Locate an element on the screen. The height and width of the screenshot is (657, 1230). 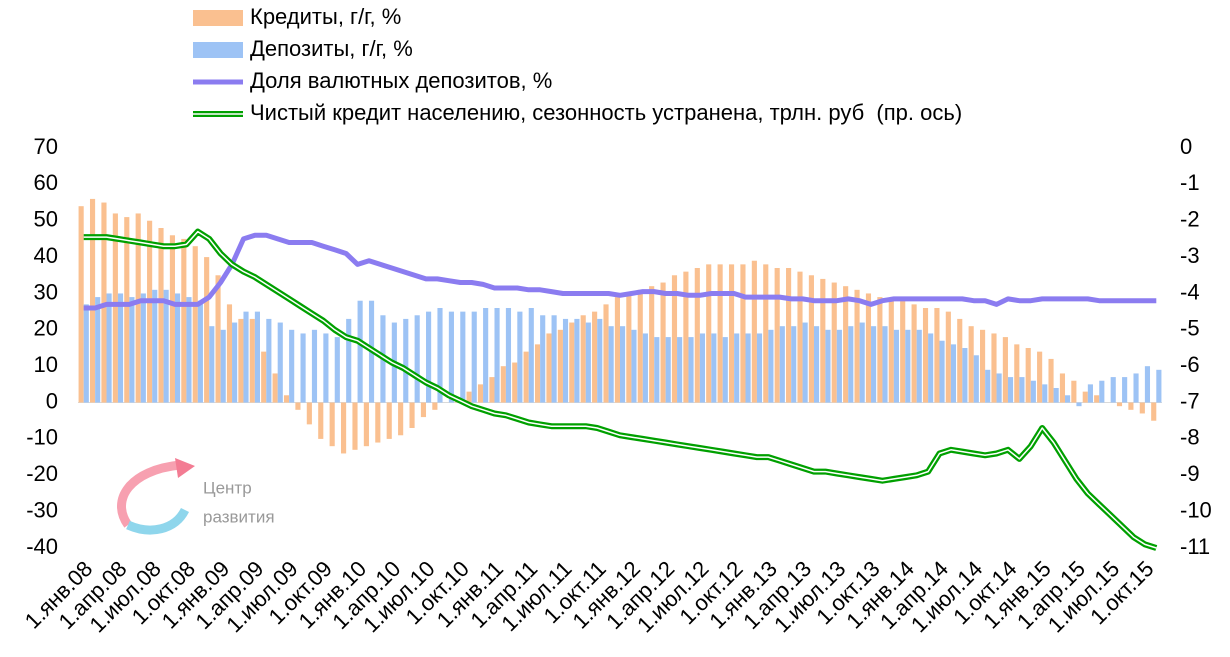
y2-tick-label: -2 is located at coordinates (1190, 219).